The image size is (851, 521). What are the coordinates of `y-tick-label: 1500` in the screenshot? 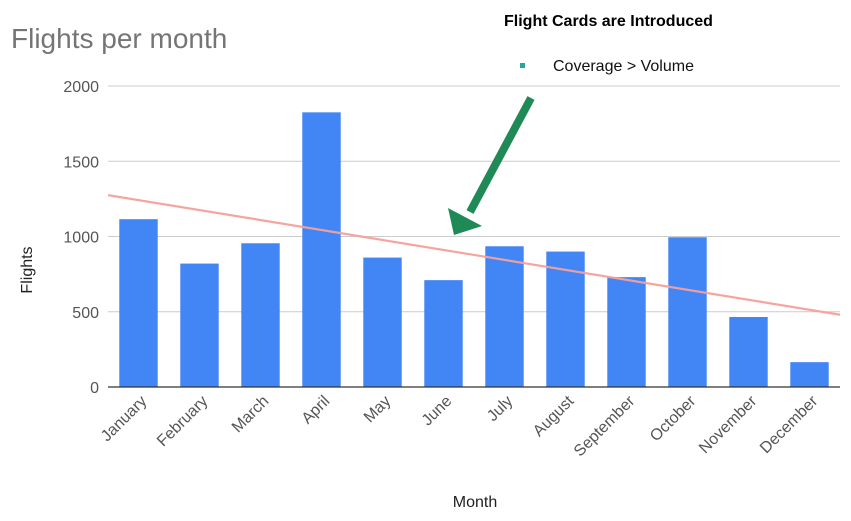 It's located at (81, 162).